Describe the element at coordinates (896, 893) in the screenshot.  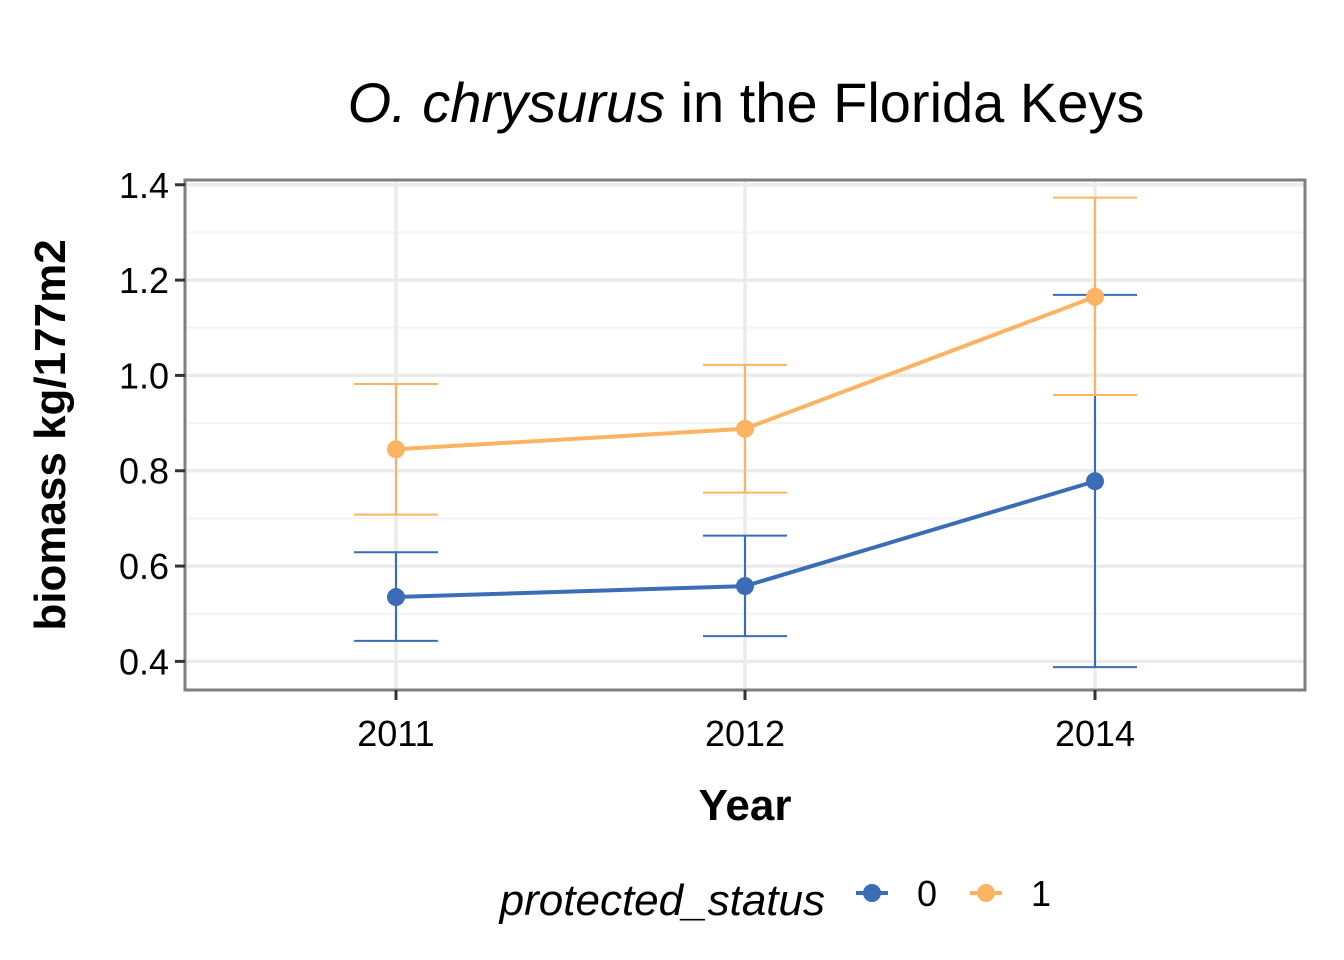
I see `legend-key-0: 0` at that location.